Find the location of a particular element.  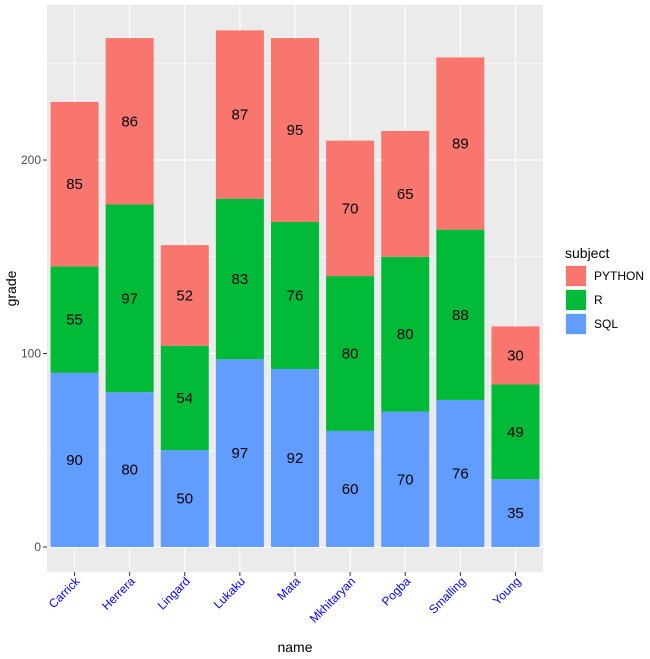

bar-python-herrera is located at coordinates (129, 121).